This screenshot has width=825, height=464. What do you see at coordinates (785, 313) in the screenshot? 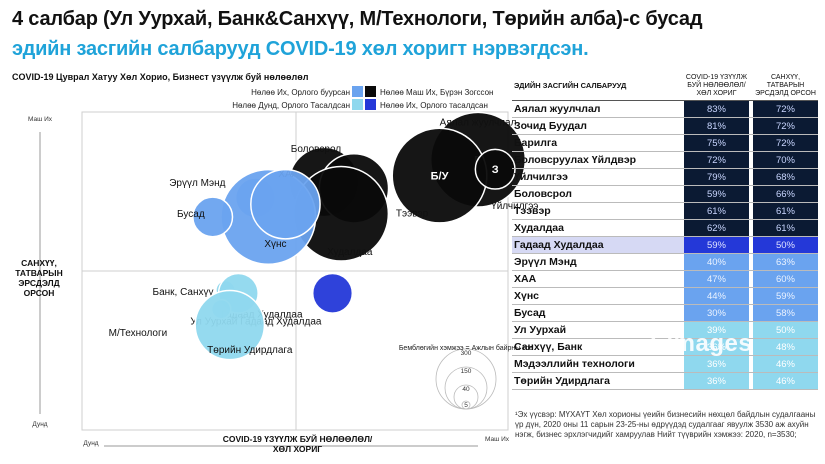
I see `table-cell-finance: 58%` at bounding box center [785, 313].